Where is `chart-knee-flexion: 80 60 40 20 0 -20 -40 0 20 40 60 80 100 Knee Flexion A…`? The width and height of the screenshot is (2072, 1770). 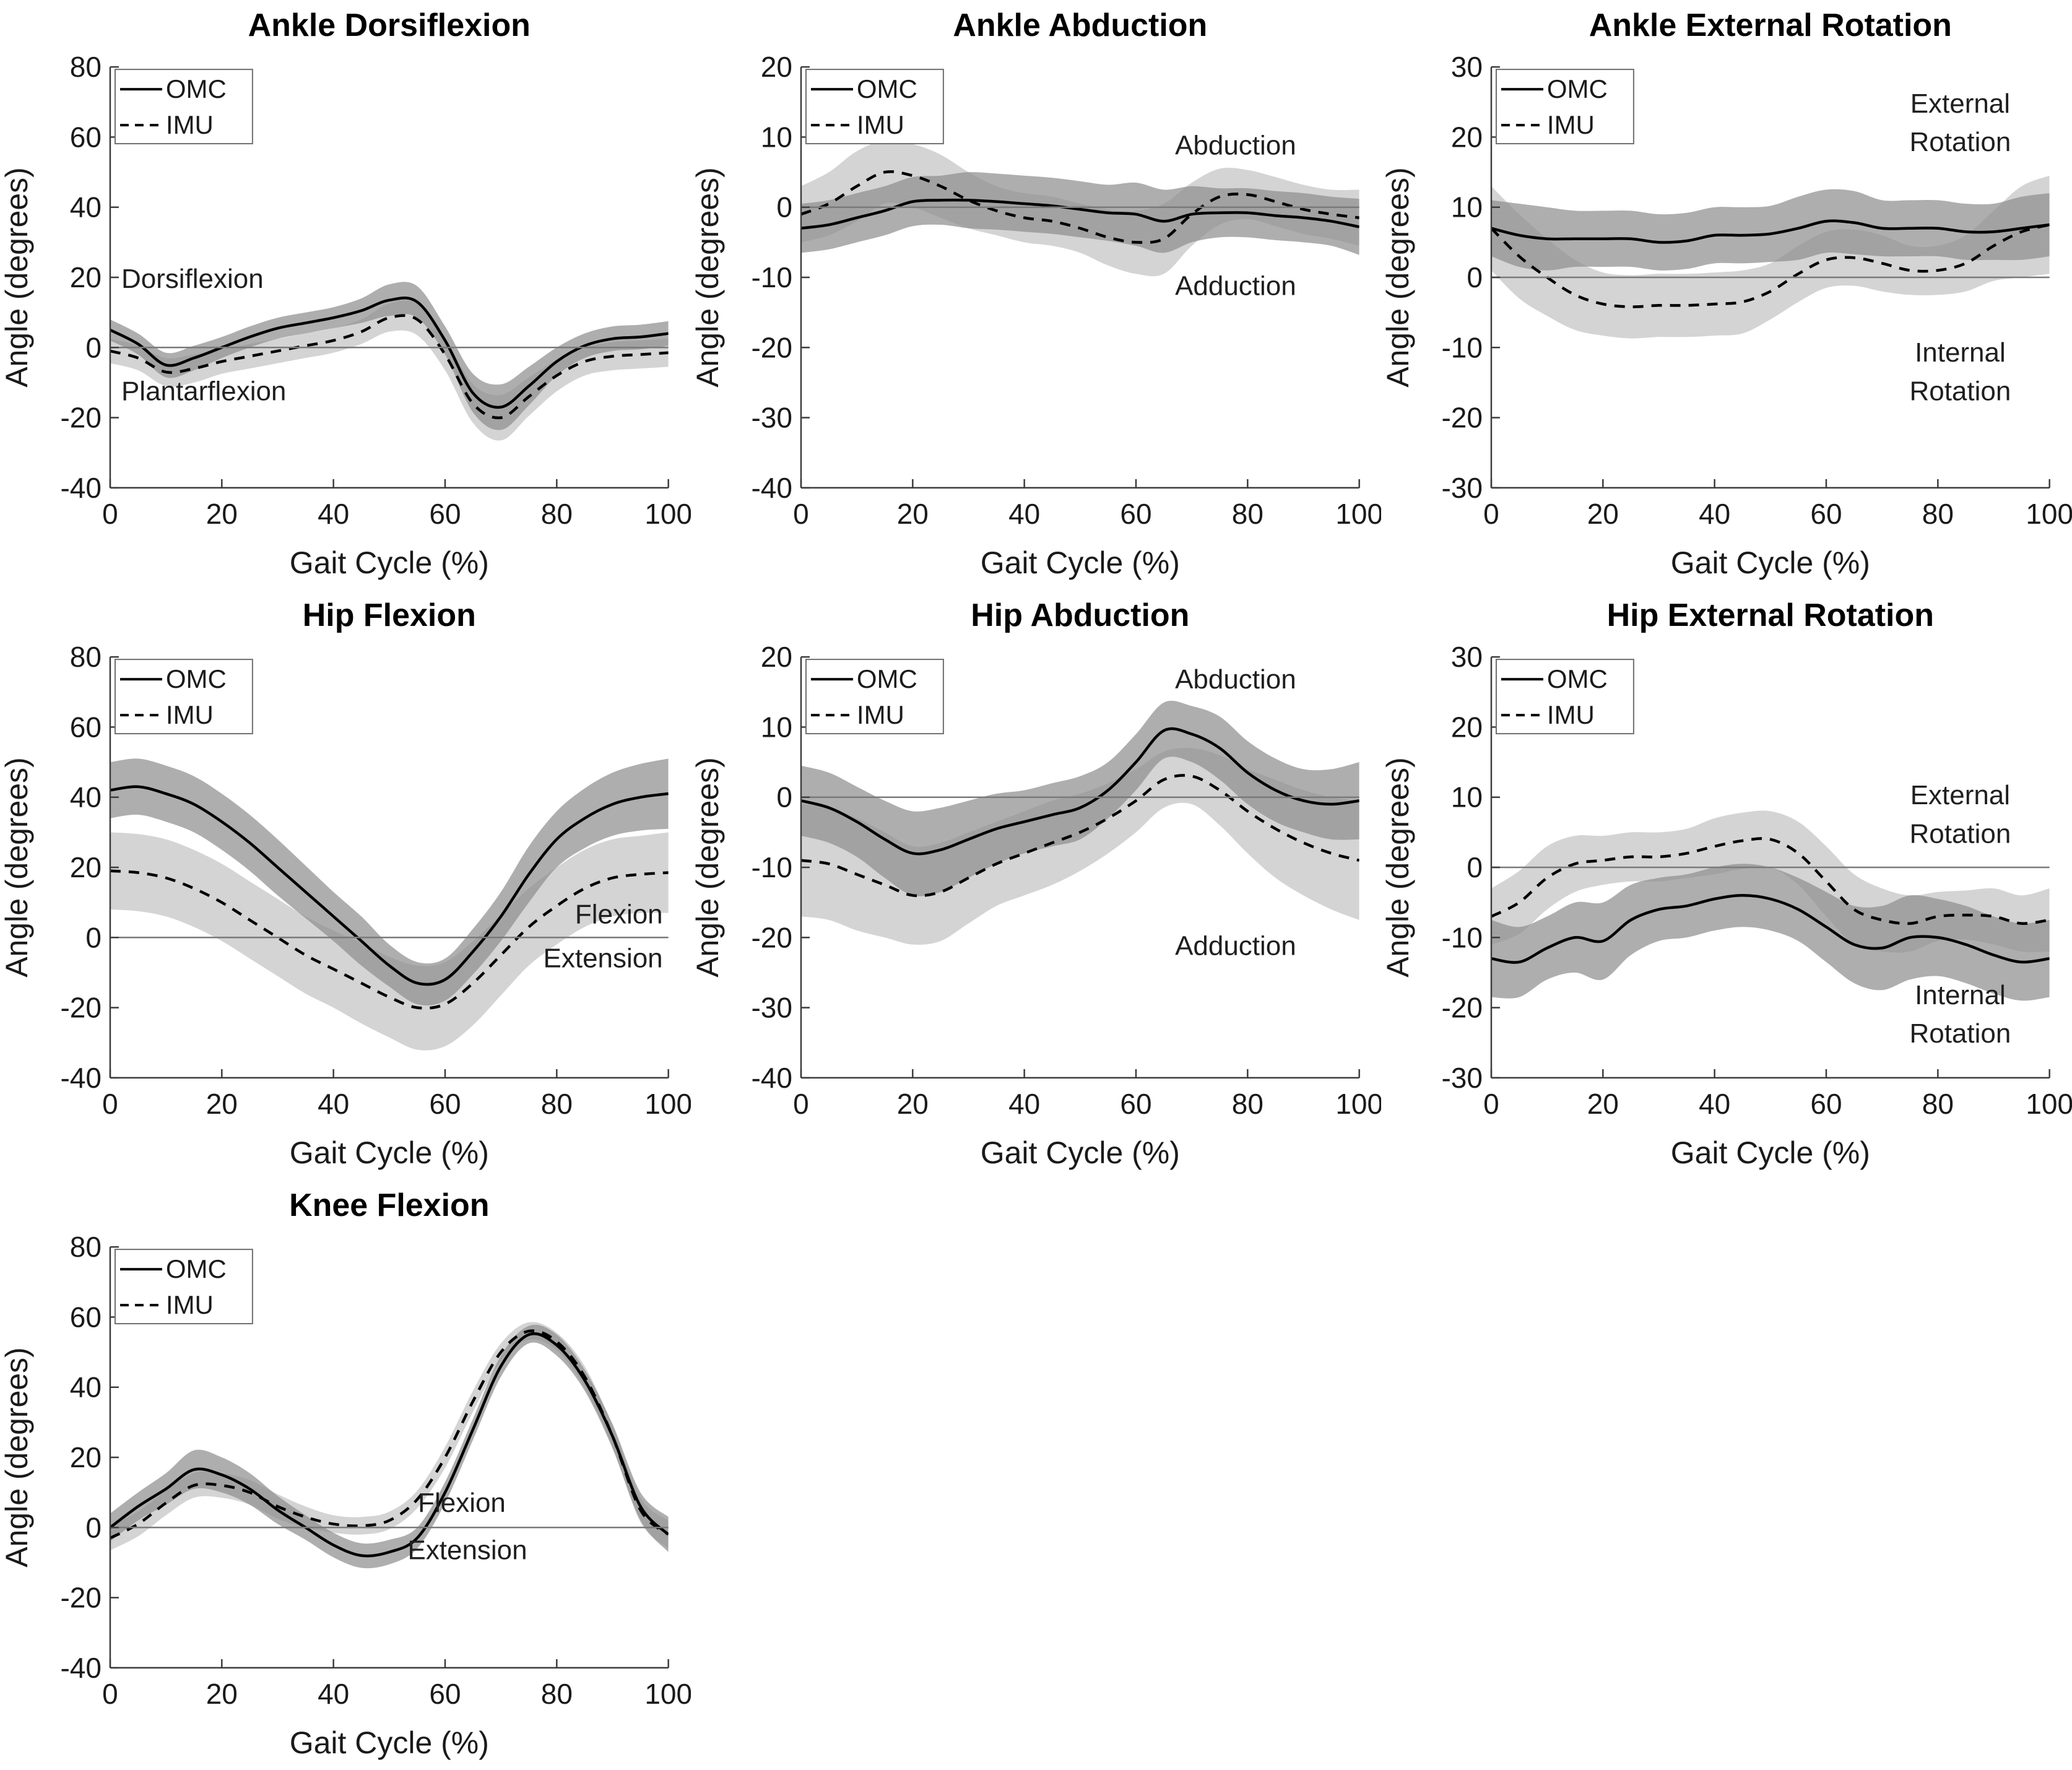
chart-knee-flexion: 80 60 40 20 0 -20 -40 0 20 40 60 80 100 Knee Flexion A… is located at coordinates (345, 1475).